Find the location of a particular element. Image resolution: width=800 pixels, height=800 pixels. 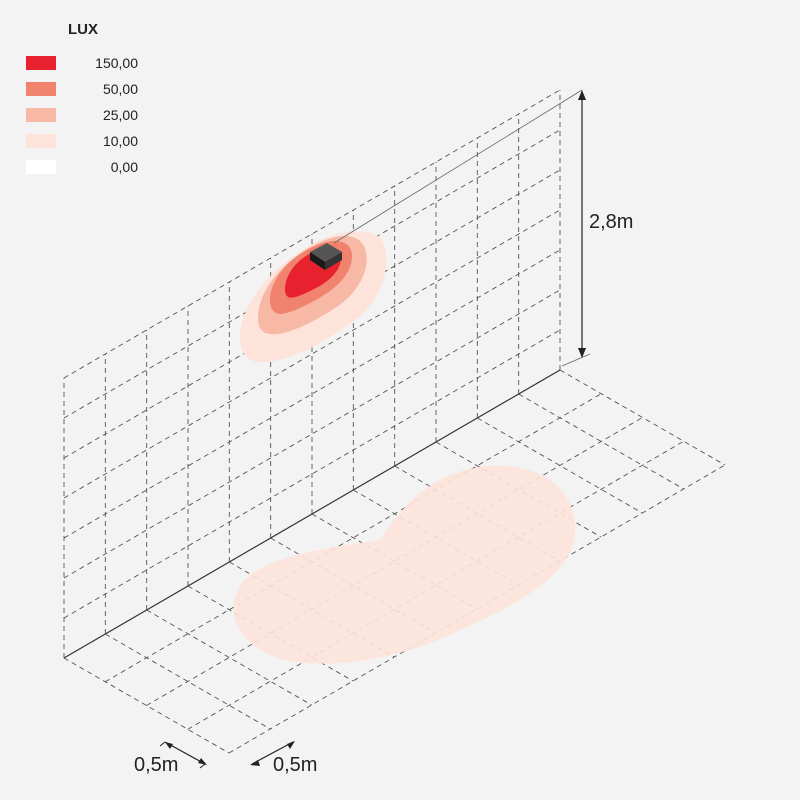

floor-light-pool is located at coordinates (404, 564).